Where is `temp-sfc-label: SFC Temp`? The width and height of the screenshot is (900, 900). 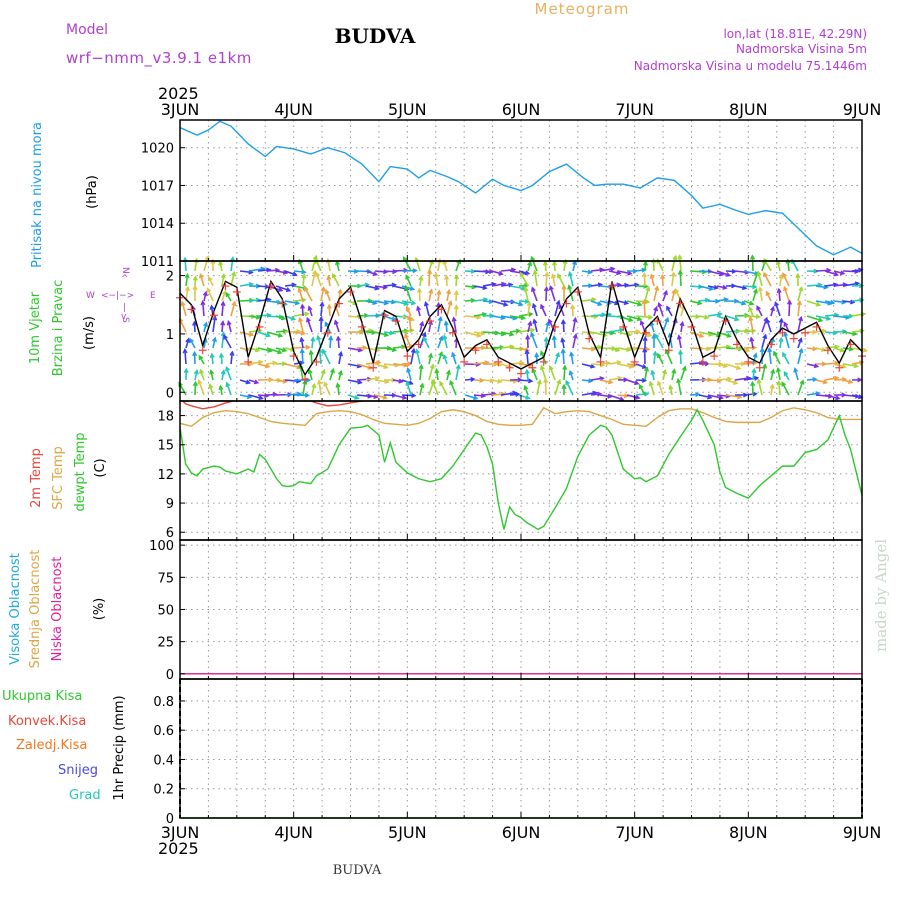 temp-sfc-label: SFC Temp is located at coordinates (58, 478).